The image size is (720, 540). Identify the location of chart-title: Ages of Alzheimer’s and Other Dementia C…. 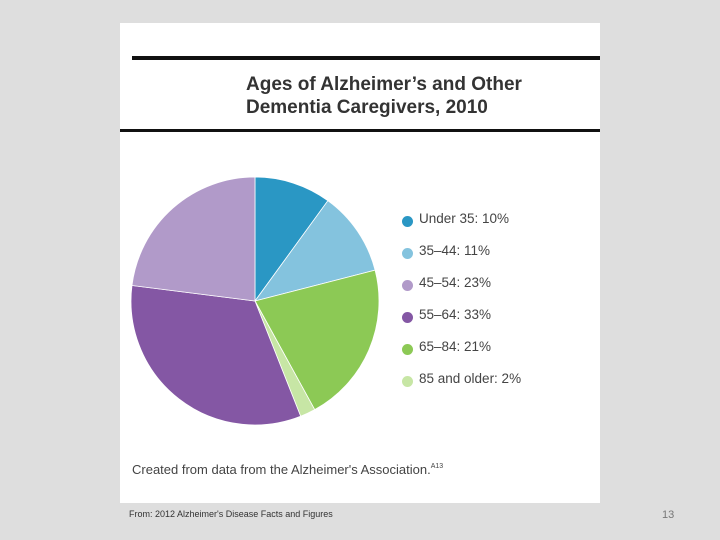
(384, 96).